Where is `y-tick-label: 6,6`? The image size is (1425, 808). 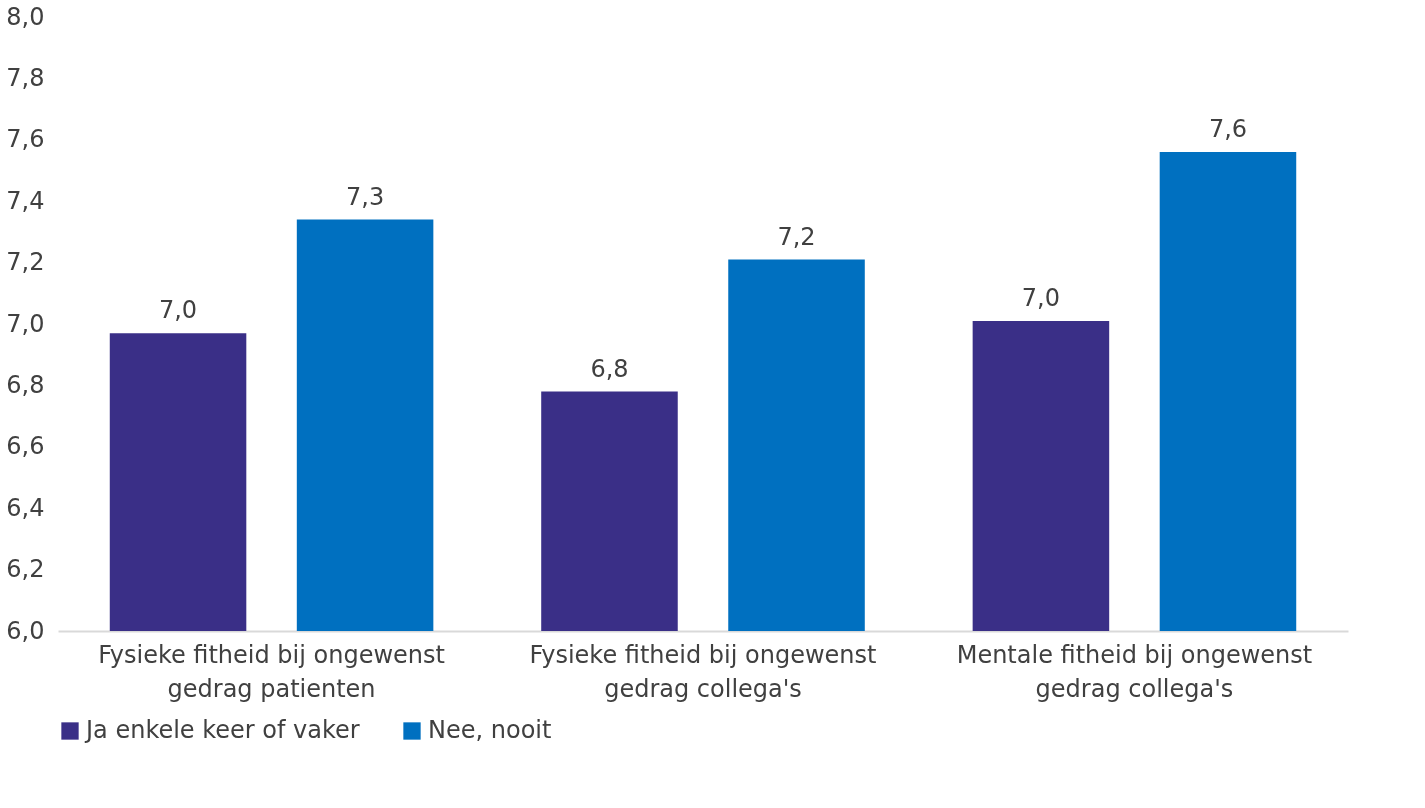
y-tick-label: 6,6 is located at coordinates (25, 446).